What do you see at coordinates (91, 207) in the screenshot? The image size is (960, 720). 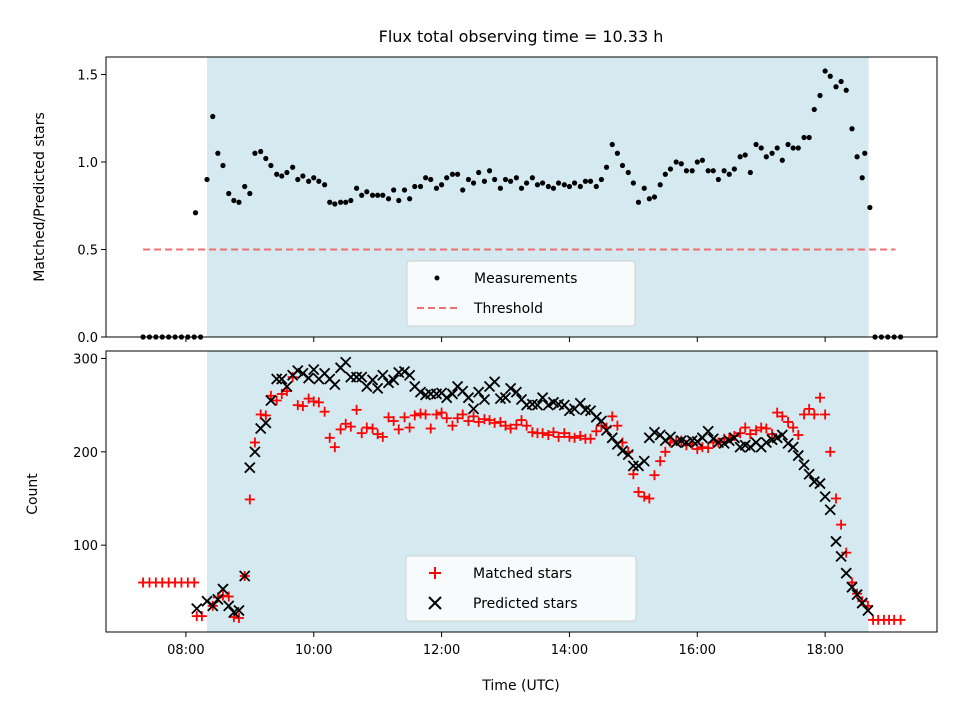 I see `top-y-ticks: 0.0 0.5 1.0 1.5` at bounding box center [91, 207].